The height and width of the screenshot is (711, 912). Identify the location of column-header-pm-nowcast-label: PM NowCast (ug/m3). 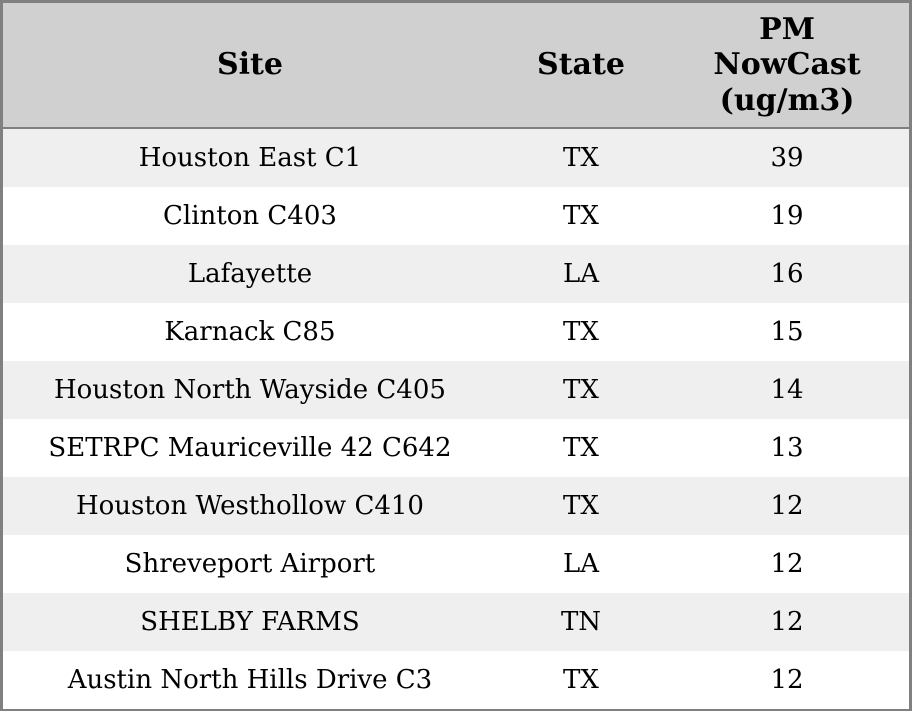
(787, 65).